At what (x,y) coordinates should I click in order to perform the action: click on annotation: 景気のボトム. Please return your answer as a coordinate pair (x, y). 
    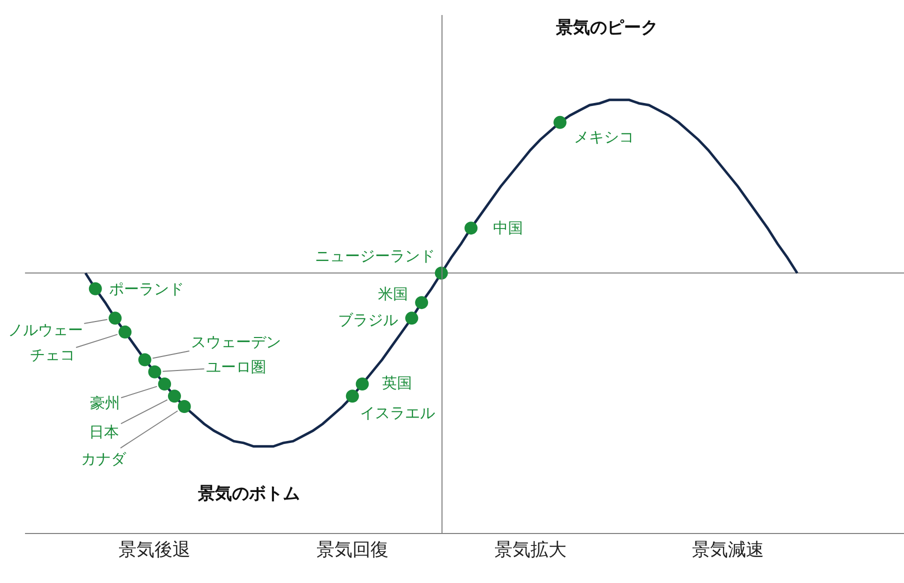
    Looking at the image, I should click on (248, 494).